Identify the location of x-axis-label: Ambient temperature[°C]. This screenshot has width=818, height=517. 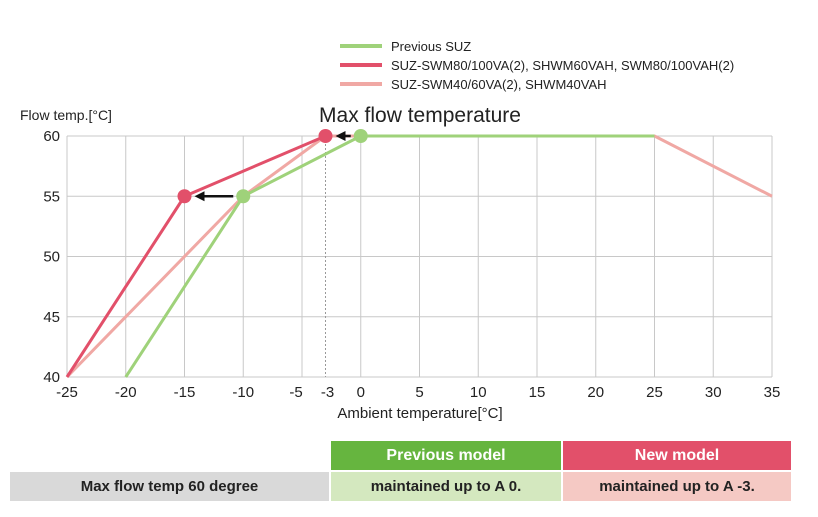
(419, 413).